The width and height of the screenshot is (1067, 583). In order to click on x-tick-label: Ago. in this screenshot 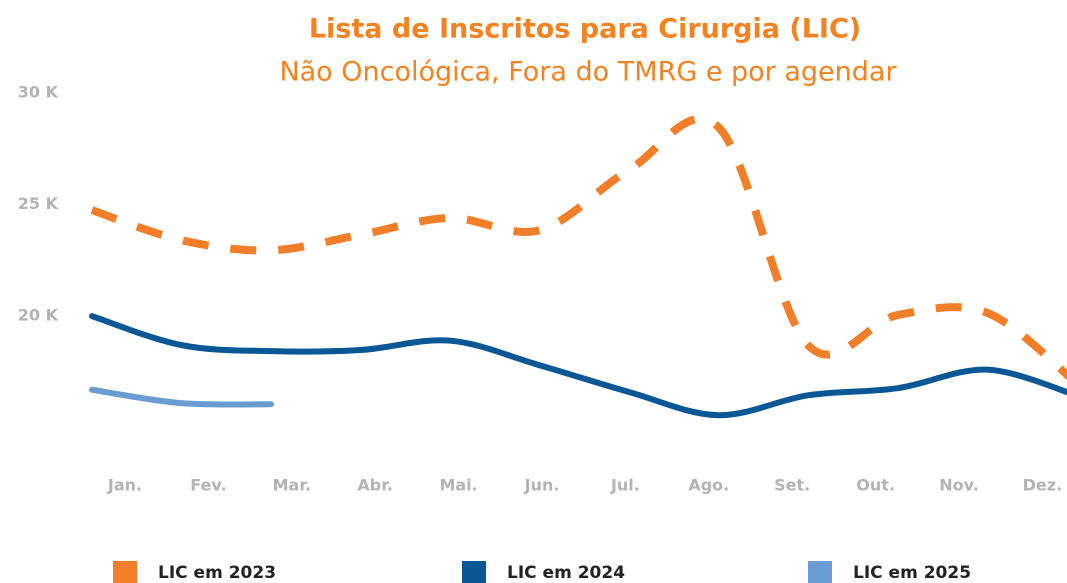, I will do `click(708, 485)`.